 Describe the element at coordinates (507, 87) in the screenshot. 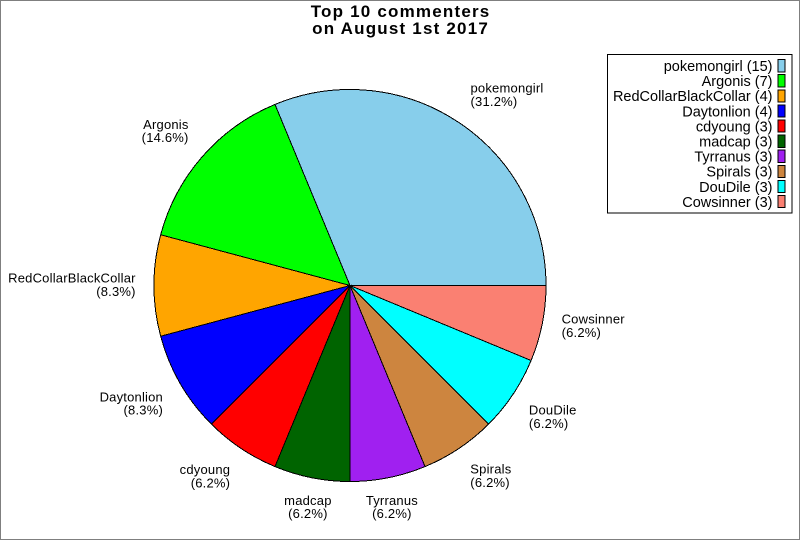

I see `svg-text: pokemongirl` at that location.